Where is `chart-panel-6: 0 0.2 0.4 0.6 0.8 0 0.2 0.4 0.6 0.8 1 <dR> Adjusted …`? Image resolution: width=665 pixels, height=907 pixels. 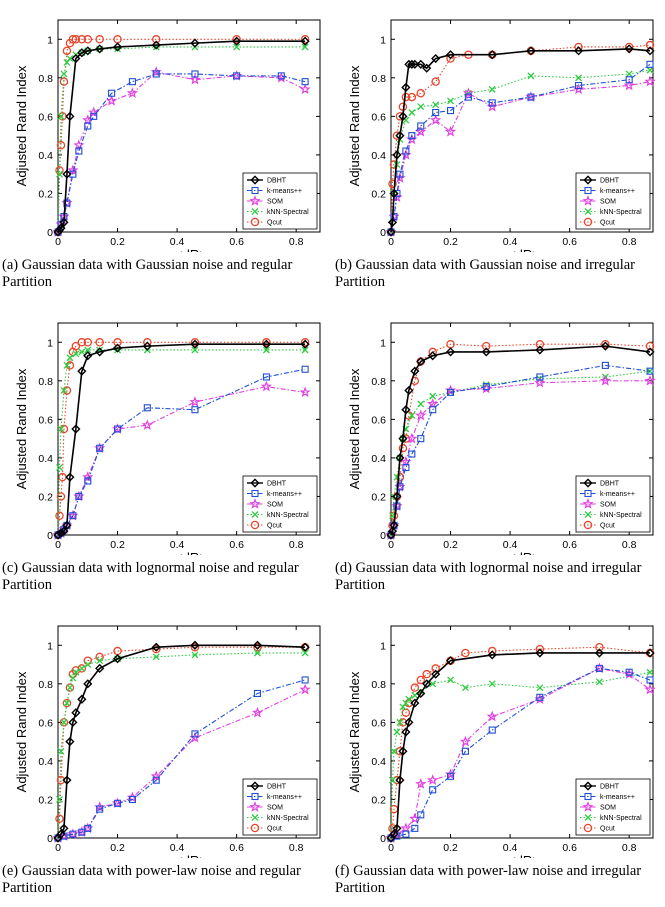
chart-panel-6: 0 0.2 0.4 0.6 0.8 0 0.2 0.4 0.6 0.8 1 <dR> Adjusted … is located at coordinates (501, 741).